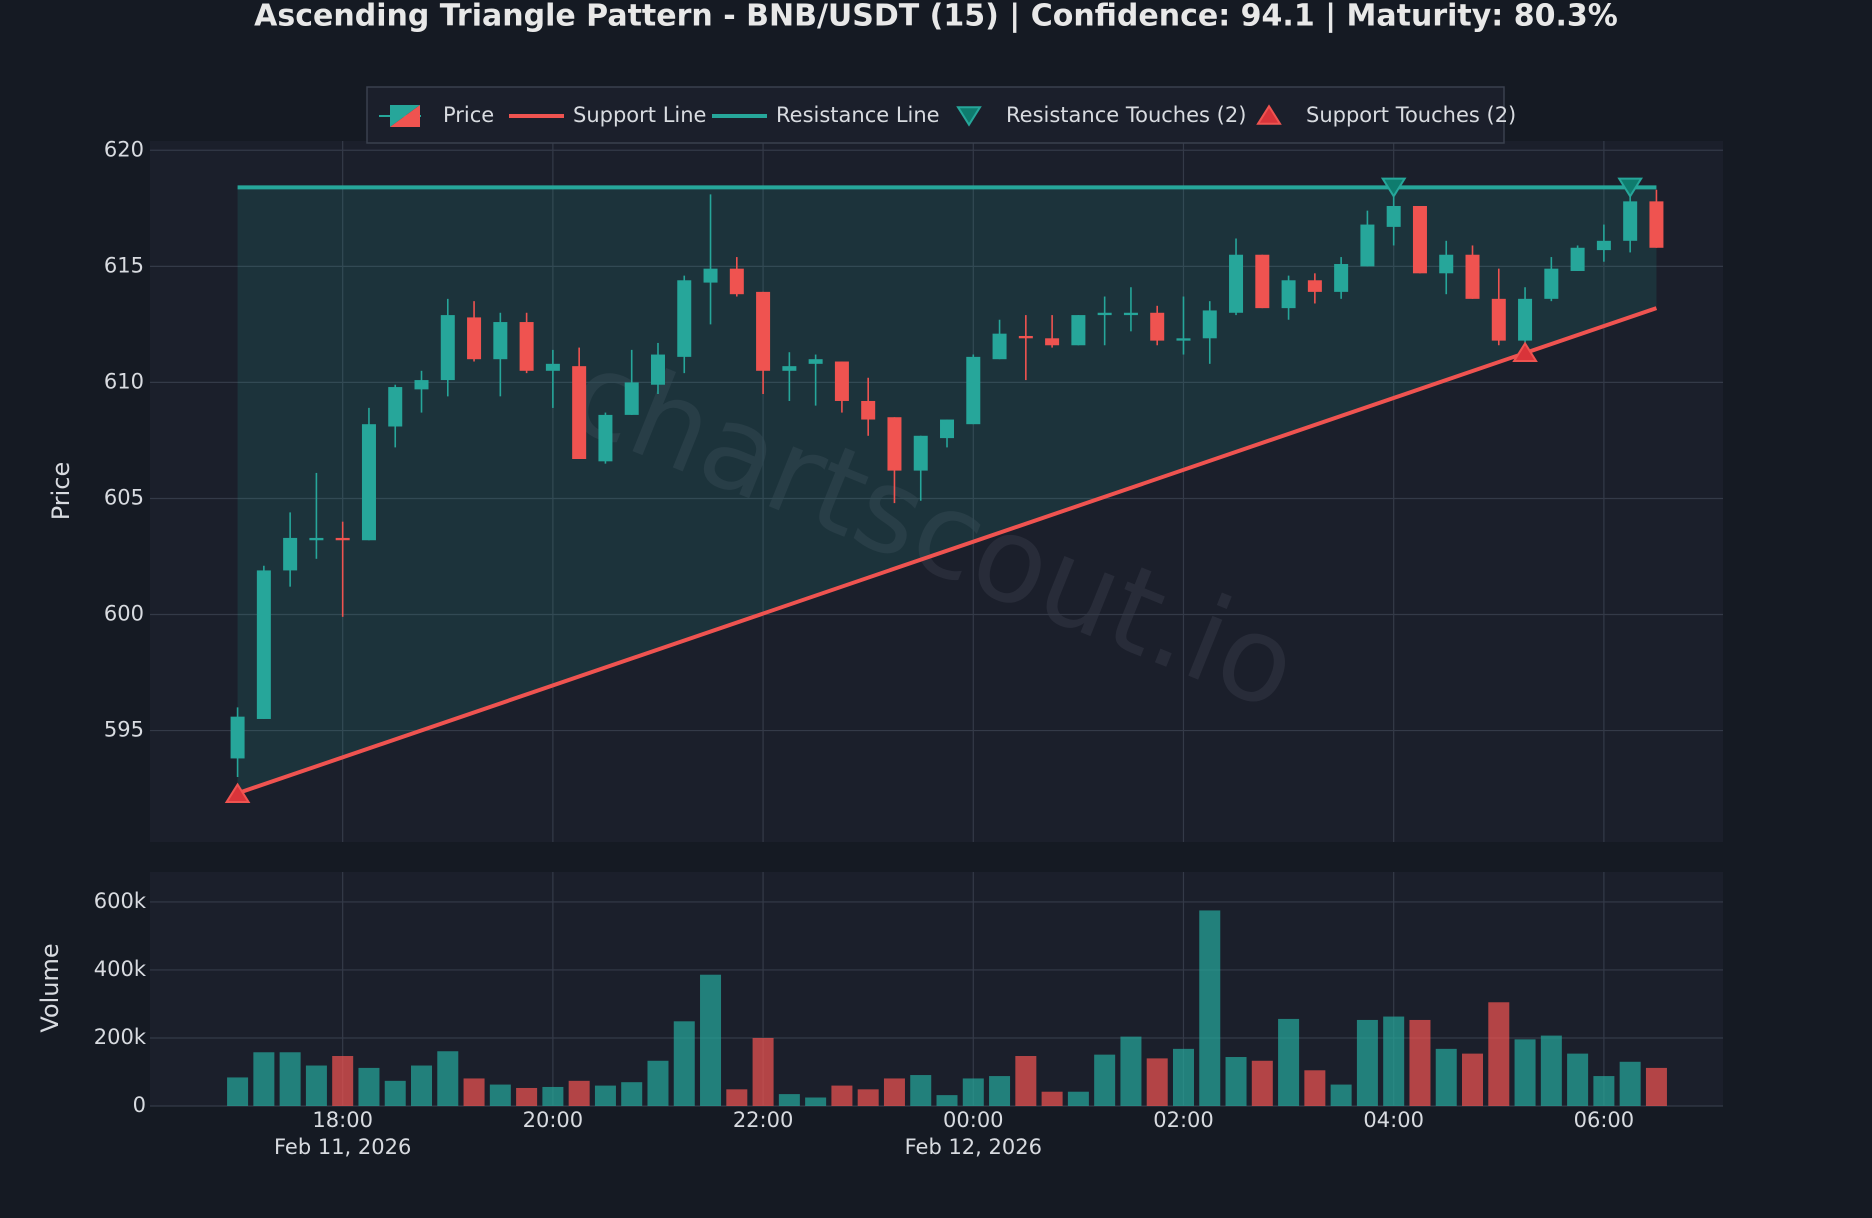 The image size is (1872, 1218). I want to click on y-tick-label: 605, so click(124, 497).